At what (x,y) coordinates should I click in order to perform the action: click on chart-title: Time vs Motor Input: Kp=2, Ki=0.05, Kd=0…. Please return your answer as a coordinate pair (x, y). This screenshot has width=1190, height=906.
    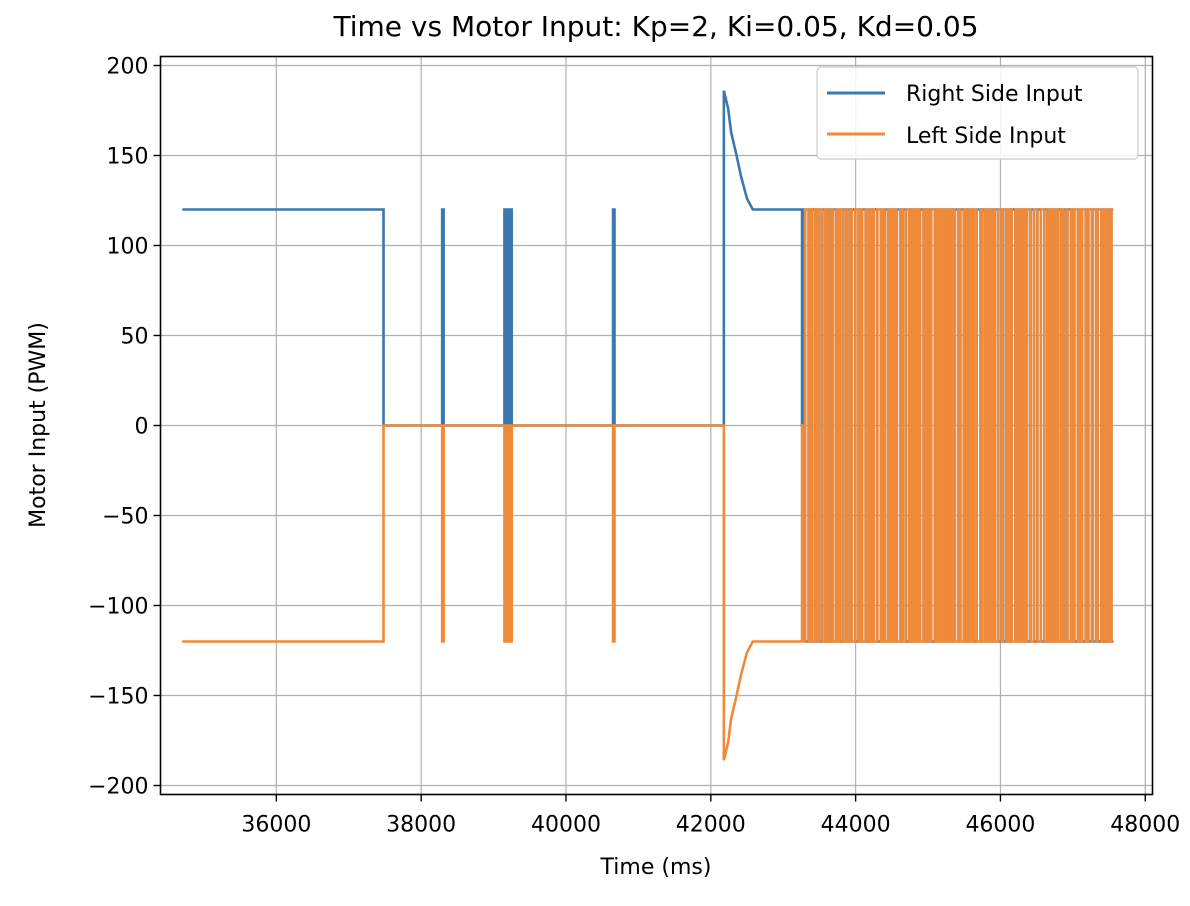
    Looking at the image, I should click on (655, 26).